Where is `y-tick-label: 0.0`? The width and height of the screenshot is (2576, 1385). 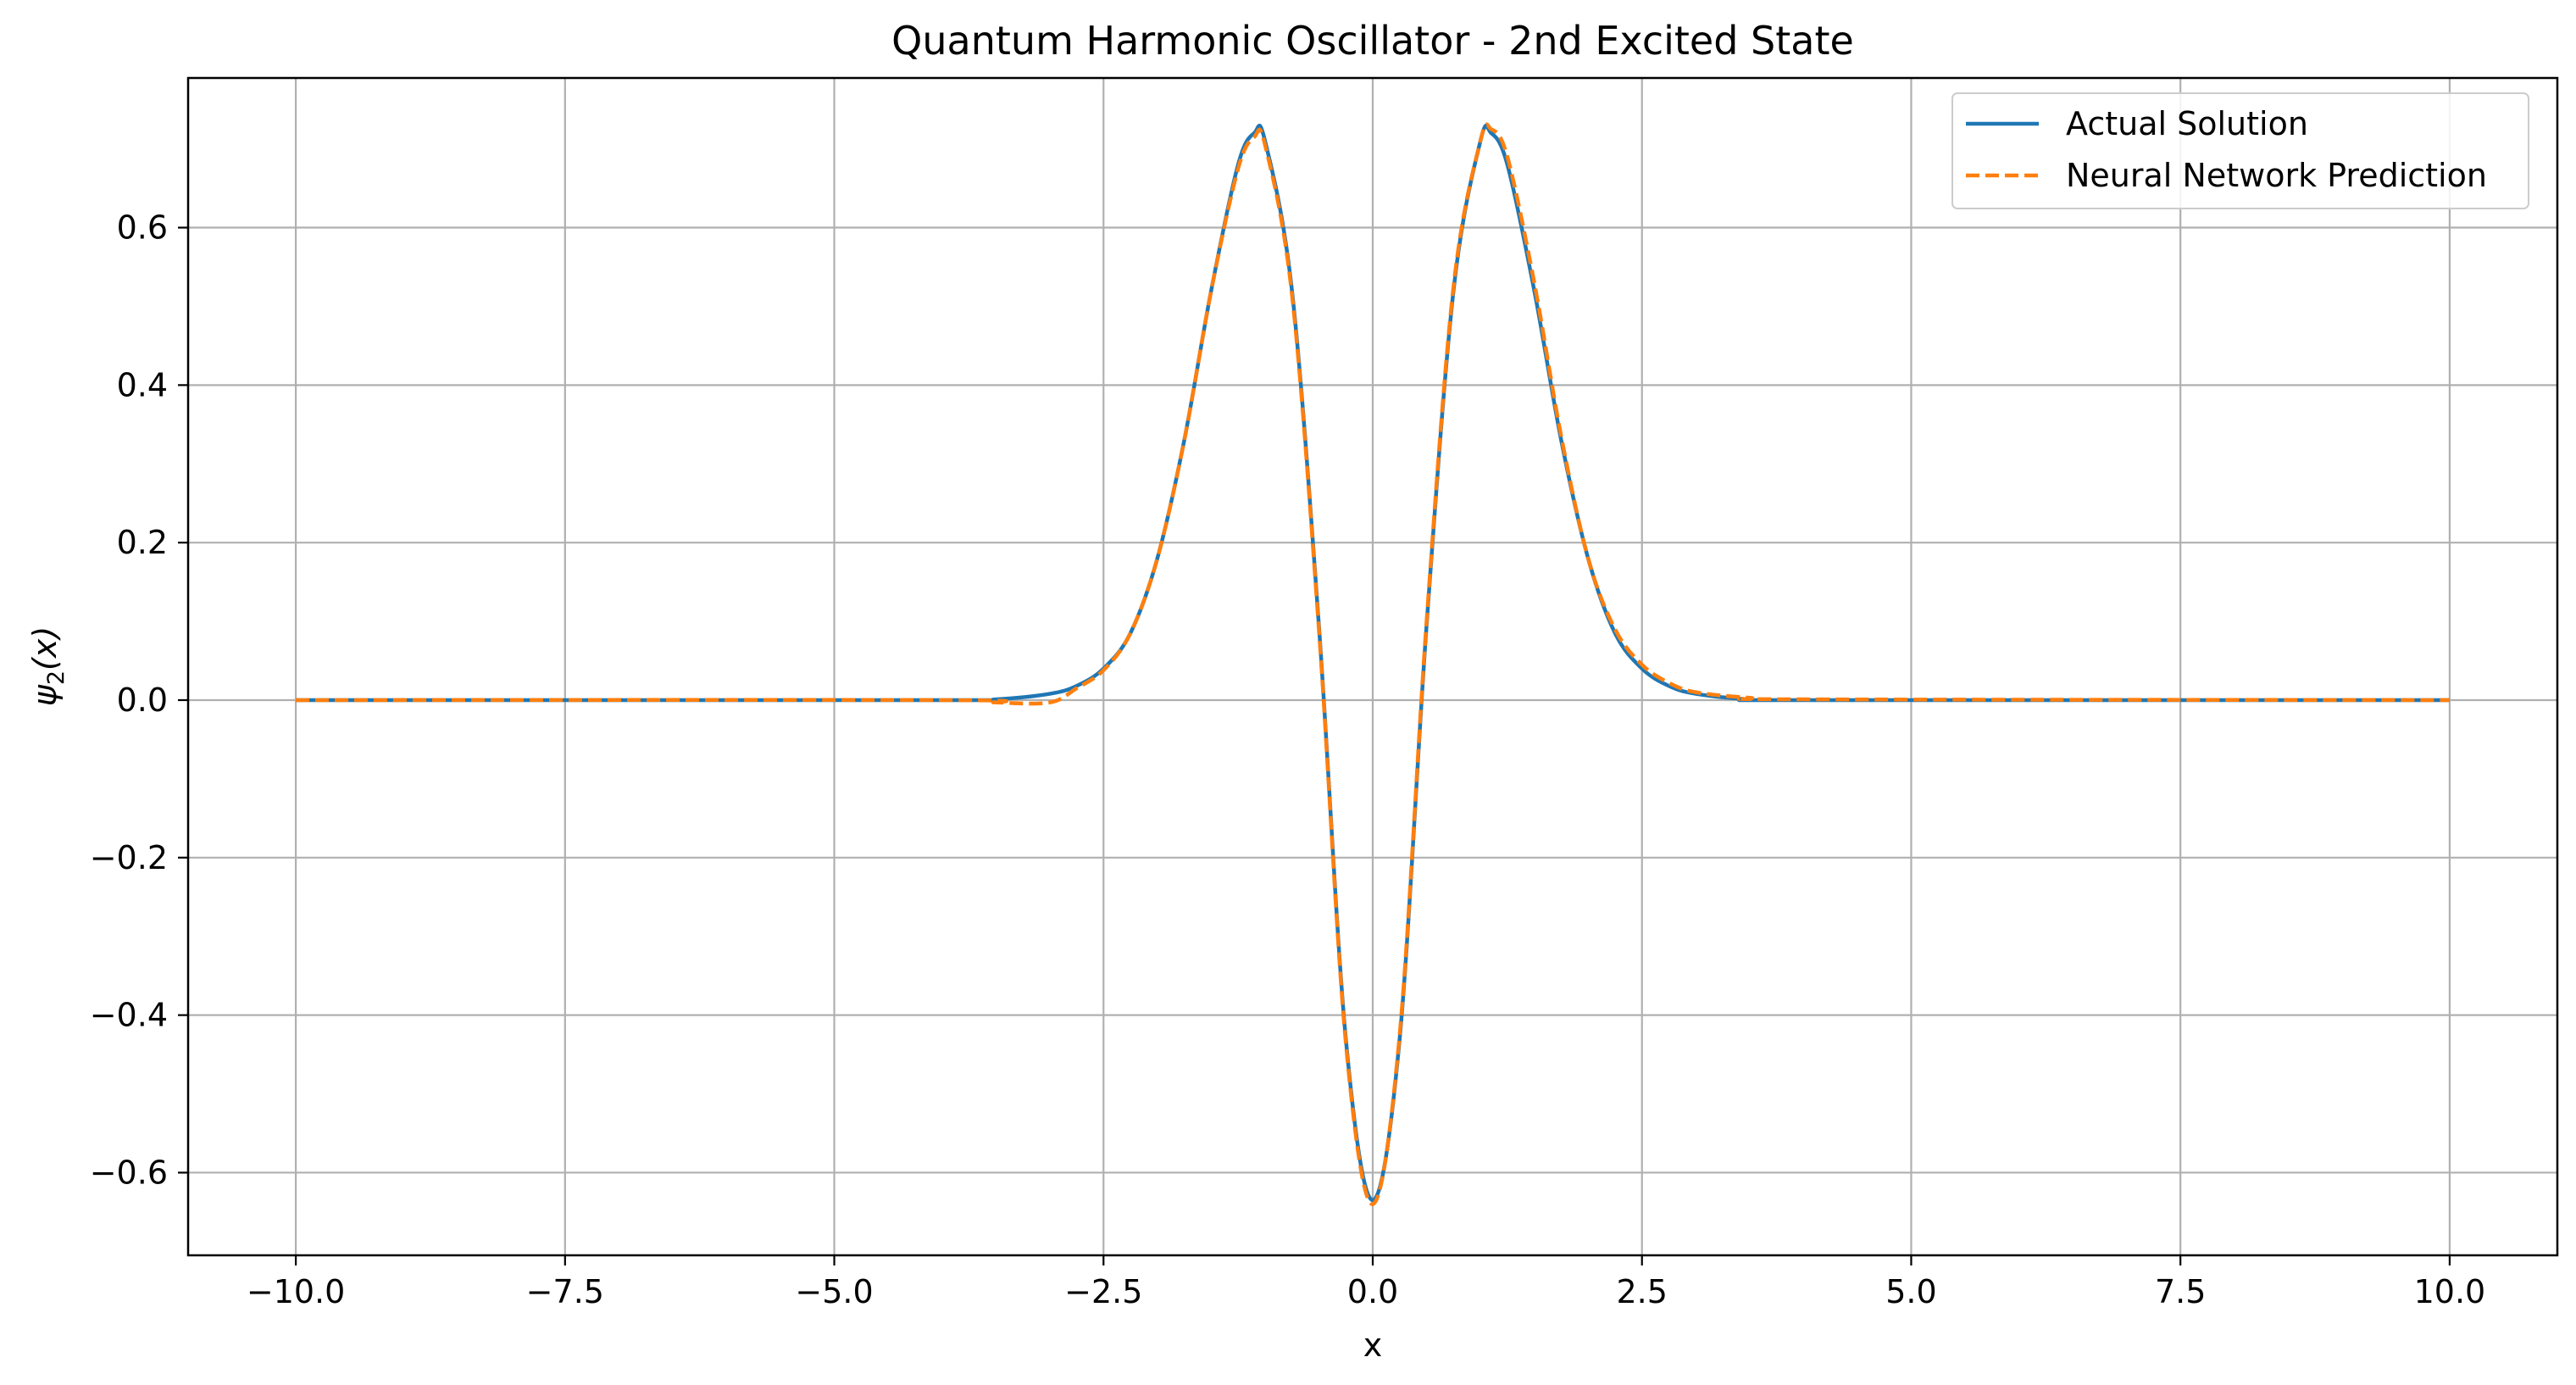 y-tick-label: 0.0 is located at coordinates (142, 700).